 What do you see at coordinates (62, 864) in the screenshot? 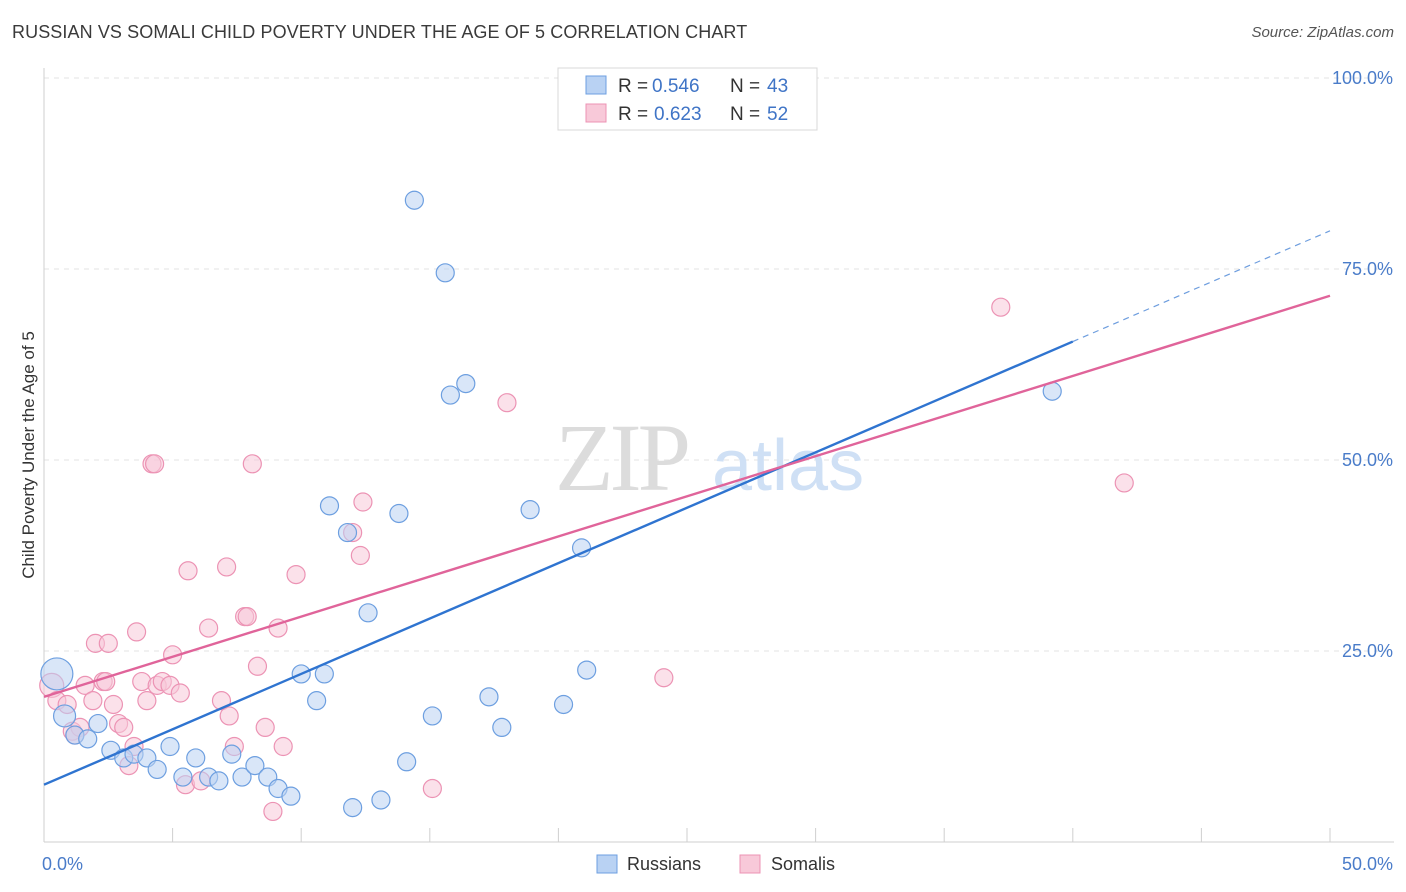
I see `x-tick-label-0: 0.0%` at bounding box center [62, 864].